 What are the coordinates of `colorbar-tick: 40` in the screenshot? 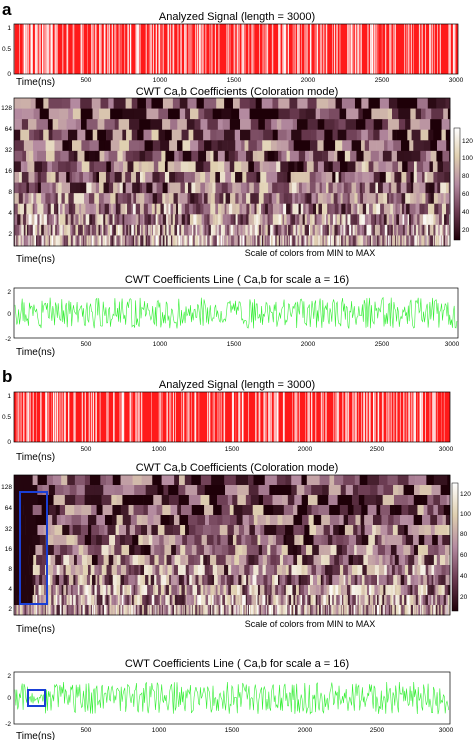 It's located at (466, 212).